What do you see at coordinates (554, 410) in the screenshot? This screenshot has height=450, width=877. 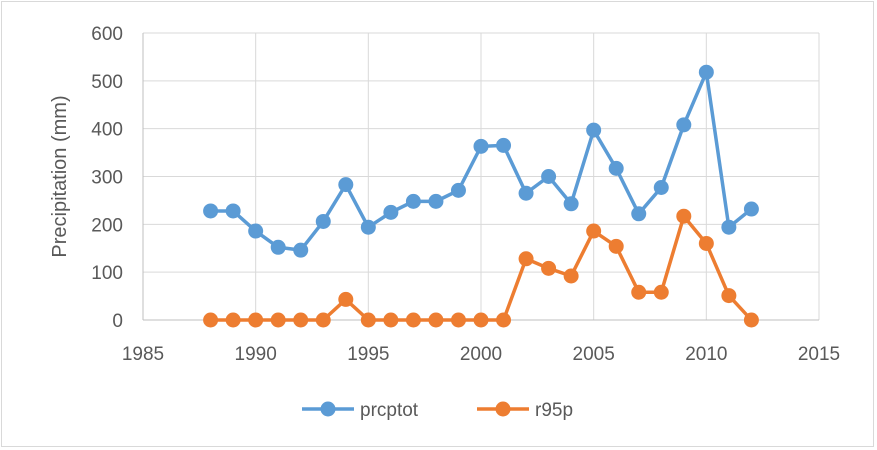 I see `legend-label: r95p` at bounding box center [554, 410].